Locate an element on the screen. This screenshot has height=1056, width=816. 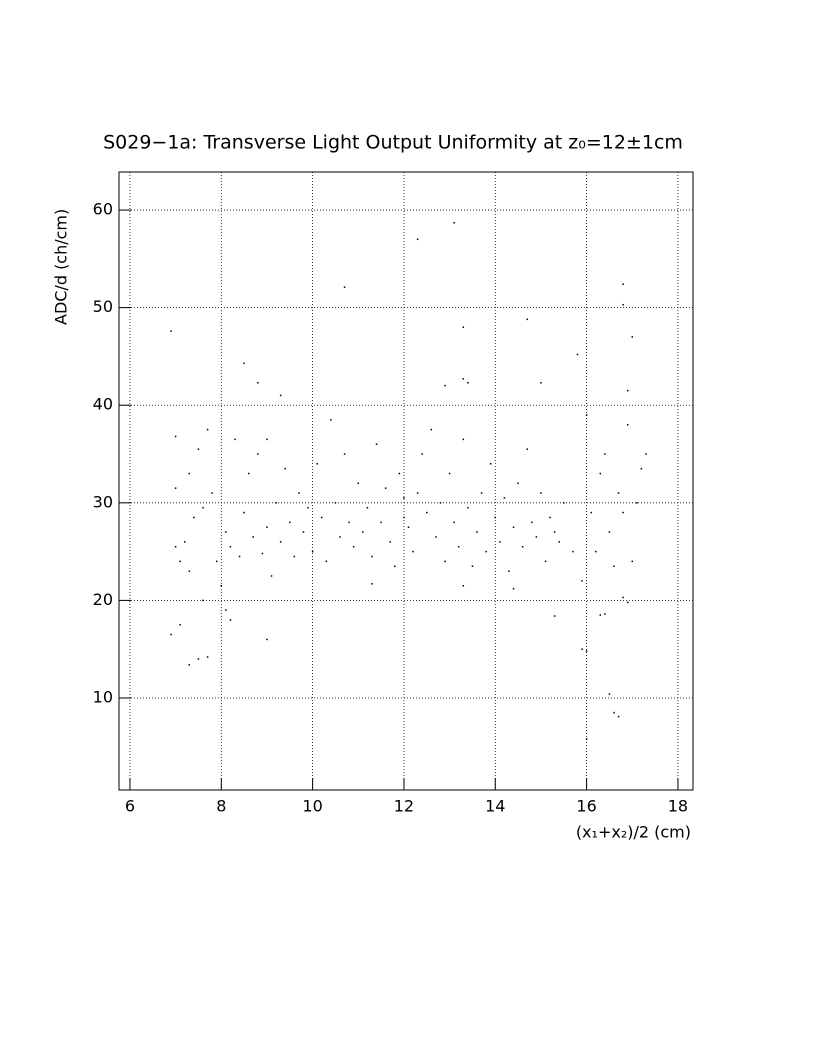
x-tick-label: 12 is located at coordinates (404, 806).